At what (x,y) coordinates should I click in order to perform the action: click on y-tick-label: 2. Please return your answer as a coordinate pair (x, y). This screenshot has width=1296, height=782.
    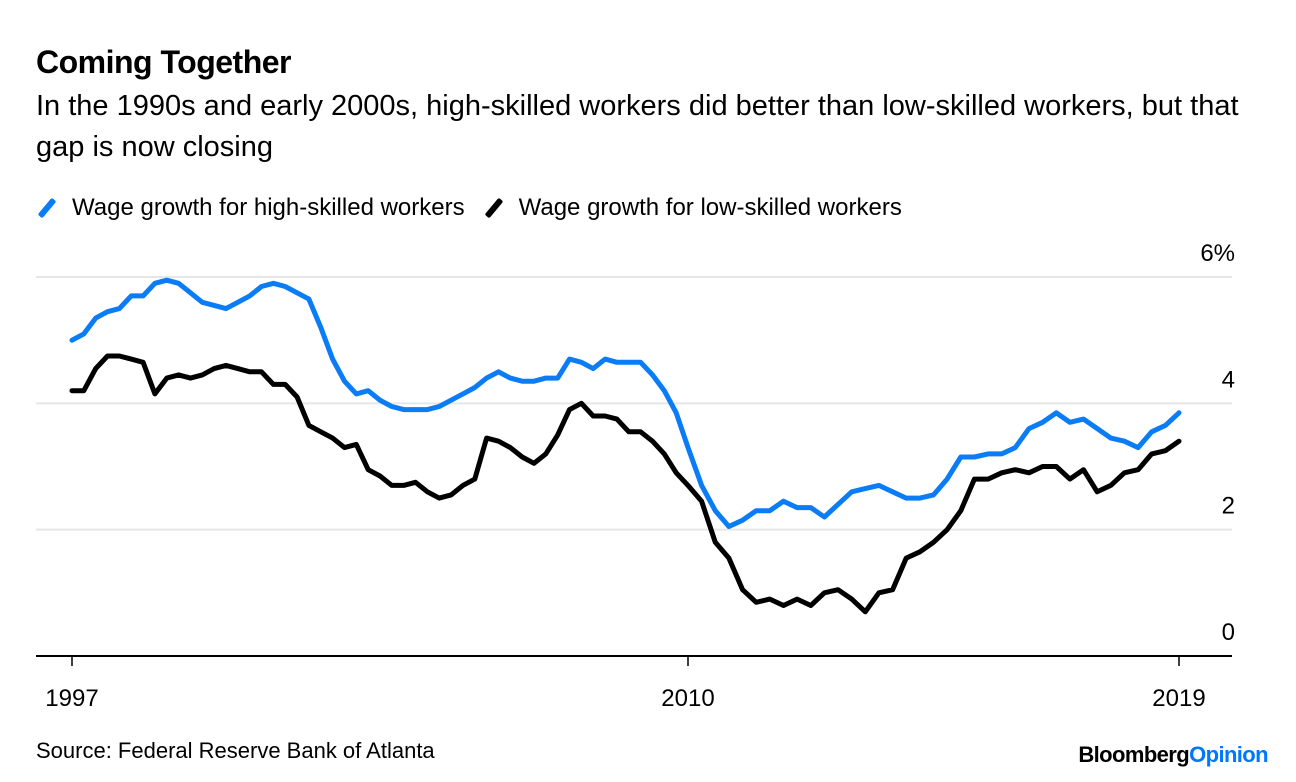
    Looking at the image, I should click on (1228, 506).